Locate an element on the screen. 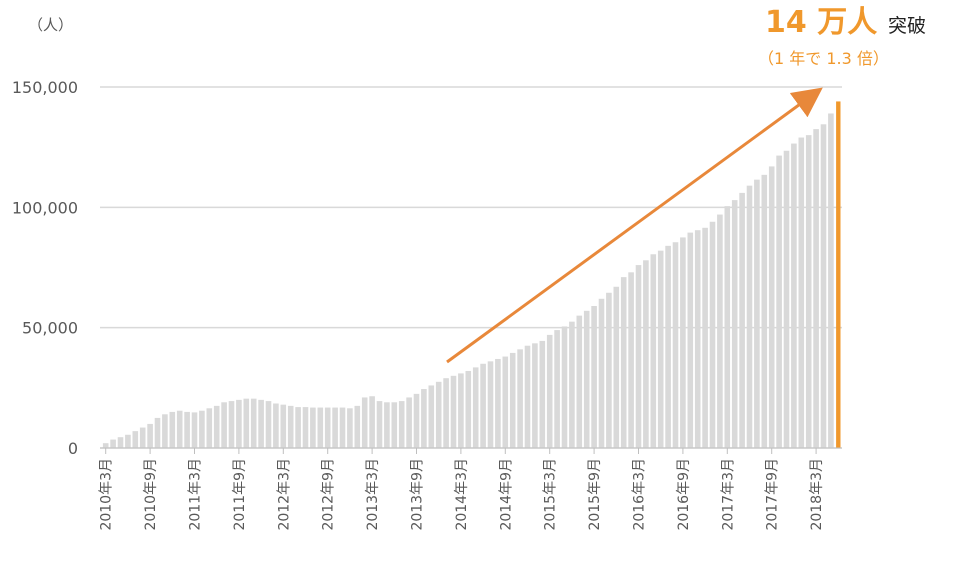  x-tick-label: 2015年9月 is located at coordinates (595, 494).